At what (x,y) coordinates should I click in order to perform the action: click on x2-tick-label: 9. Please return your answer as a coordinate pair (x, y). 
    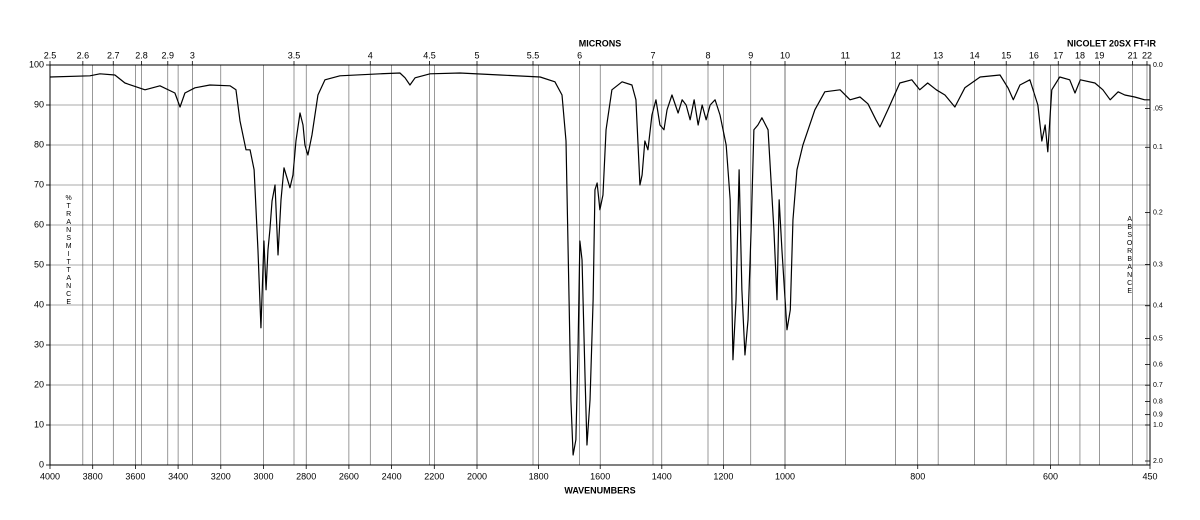
    Looking at the image, I should click on (750, 55).